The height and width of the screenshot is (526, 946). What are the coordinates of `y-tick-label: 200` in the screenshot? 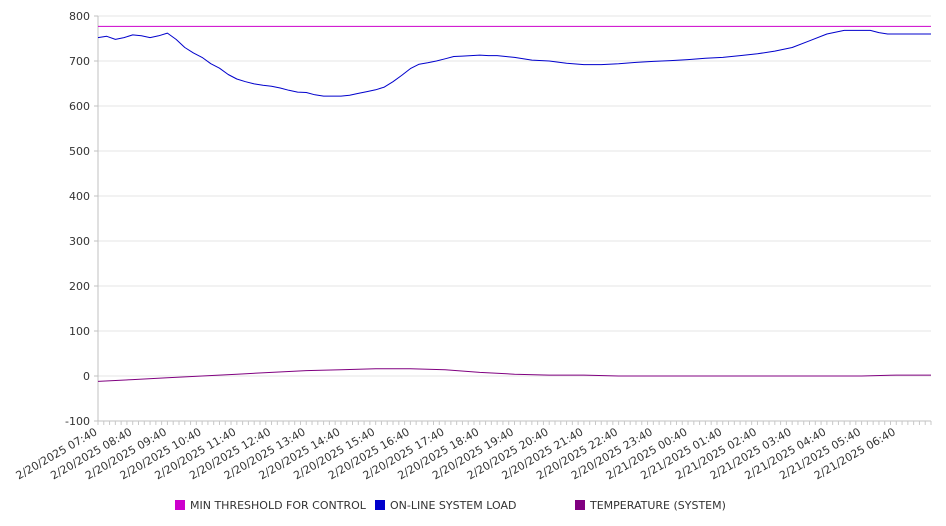 It's located at (79, 286).